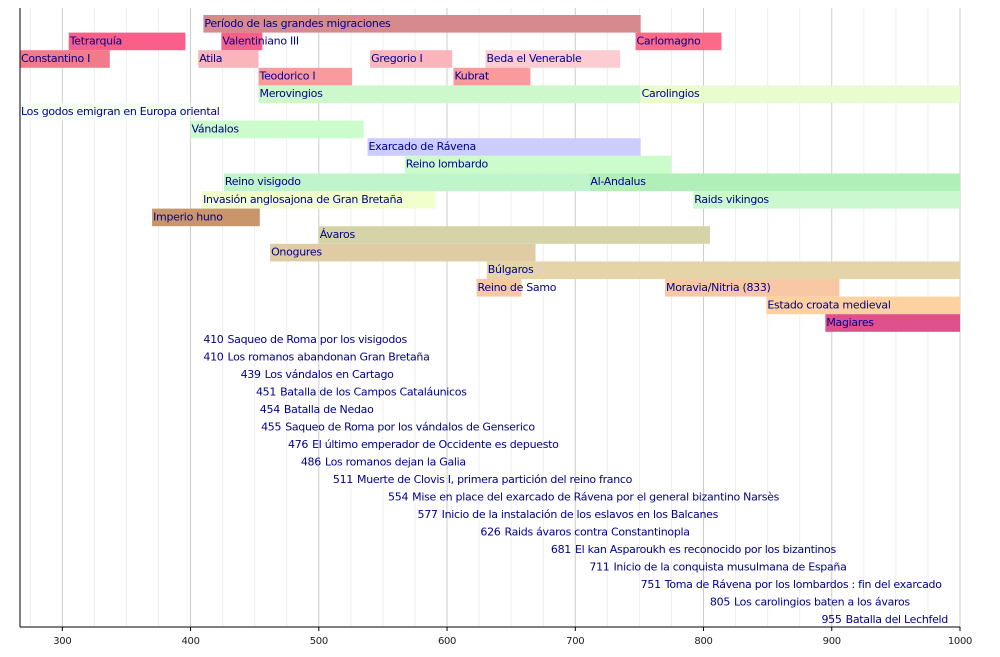 The image size is (1000, 657). Describe the element at coordinates (651, 584) in the screenshot. I see `event-year: 751` at that location.